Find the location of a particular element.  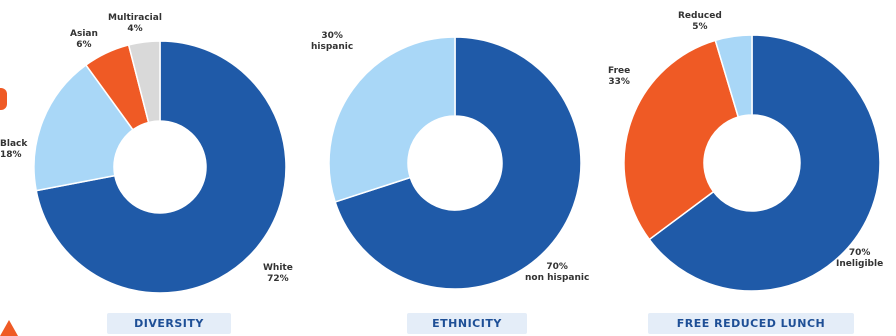

orange-accent-mark is located at coordinates (3, 99).